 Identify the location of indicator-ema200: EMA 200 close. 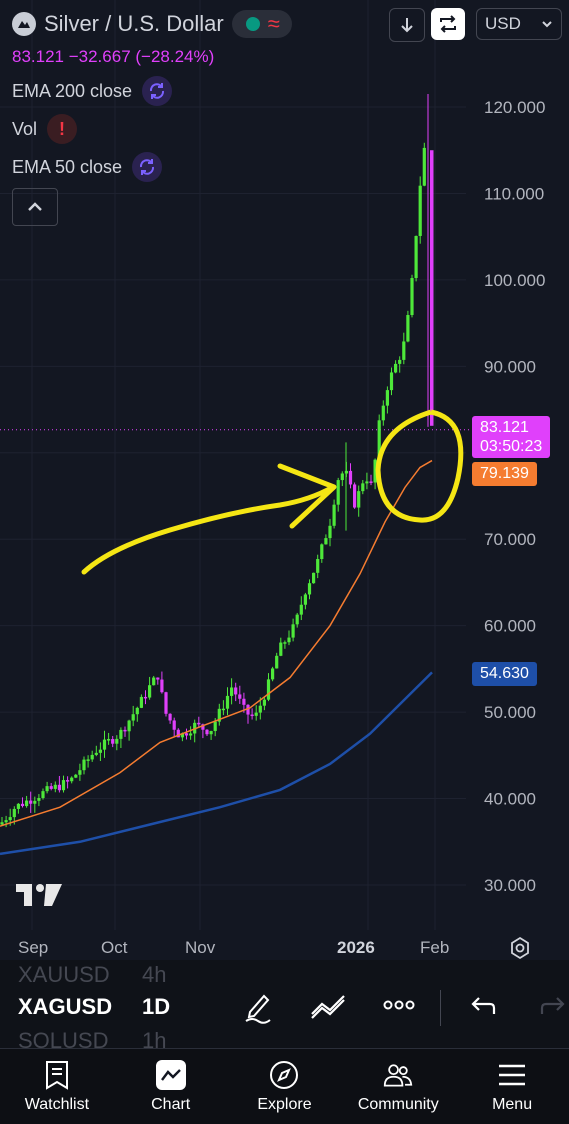
(92, 91).